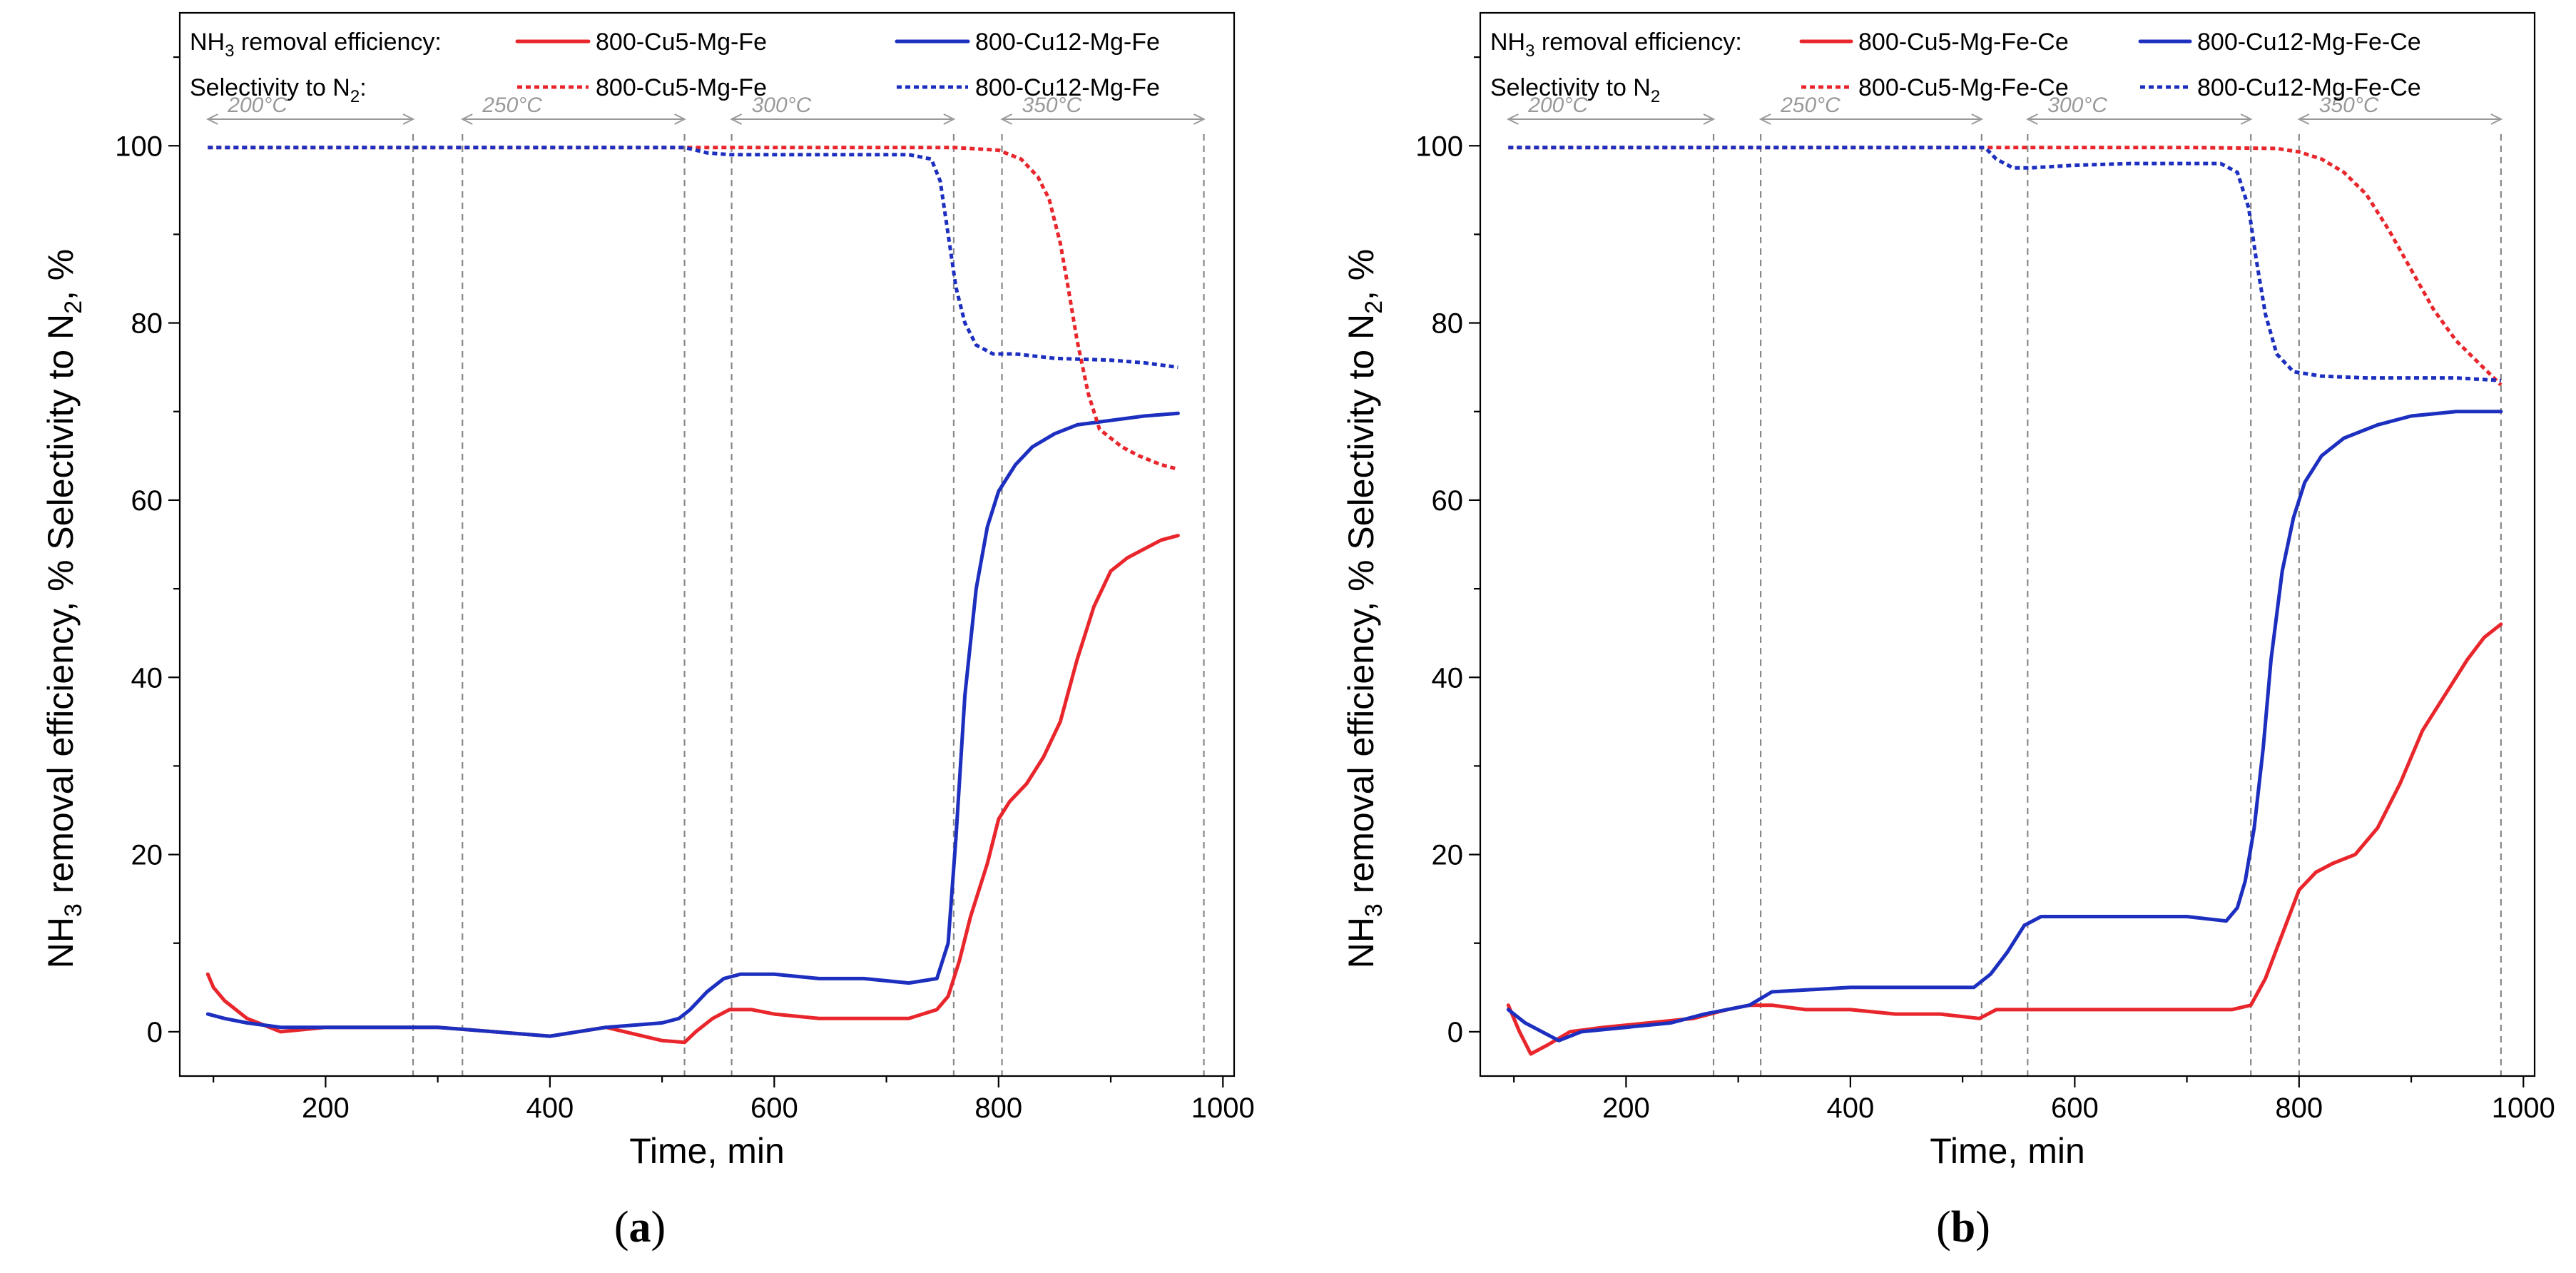 This screenshot has height=1273, width=2576. Describe the element at coordinates (278, 90) in the screenshot. I see `legend-row-selectivity-label: Selectivity to N2:` at that location.